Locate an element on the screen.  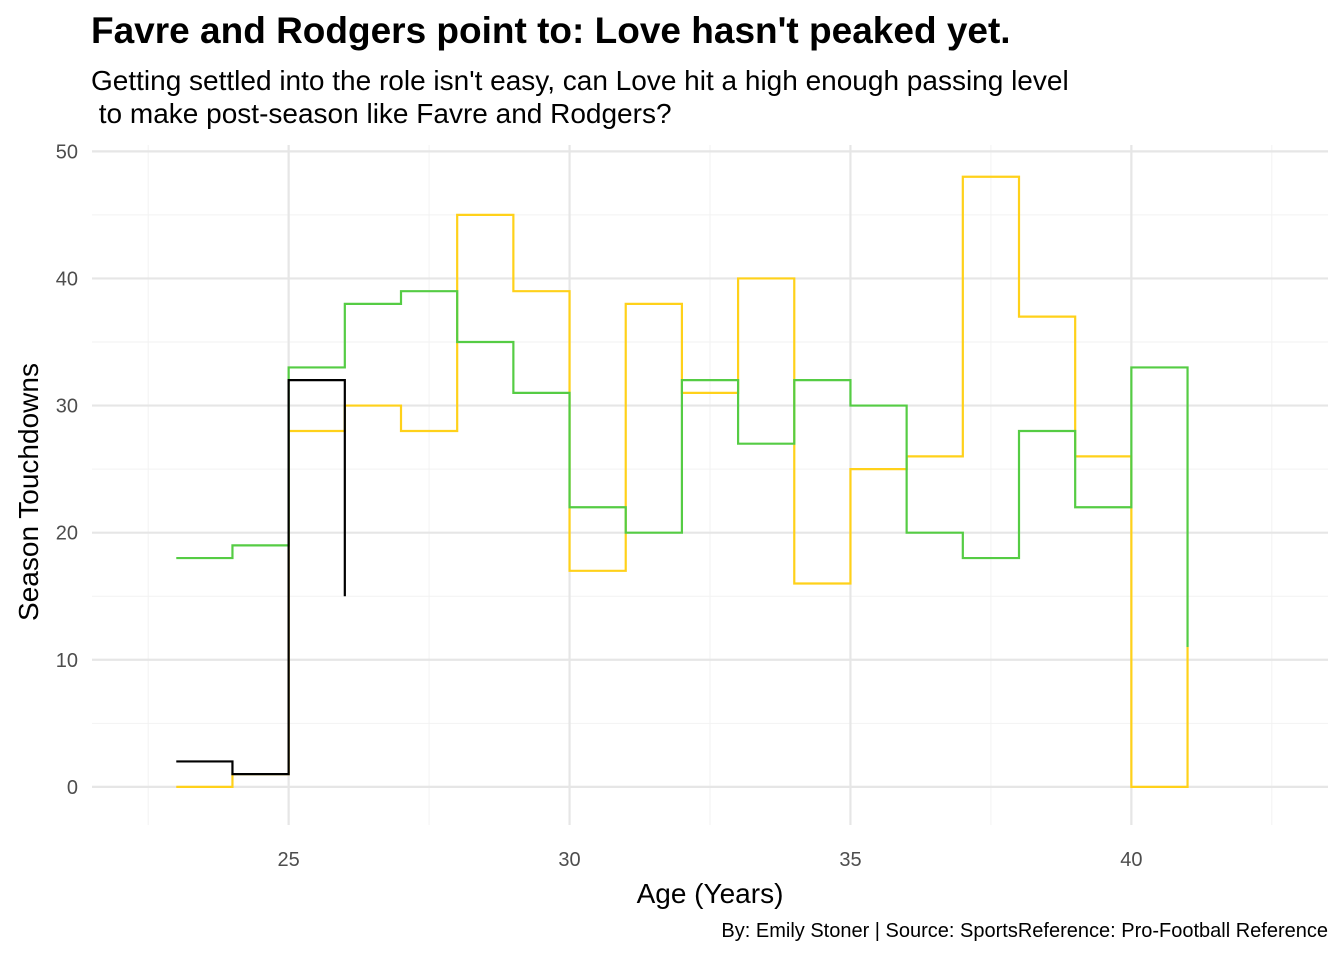
x-axis-title: Age (Years) is located at coordinates (710, 893).